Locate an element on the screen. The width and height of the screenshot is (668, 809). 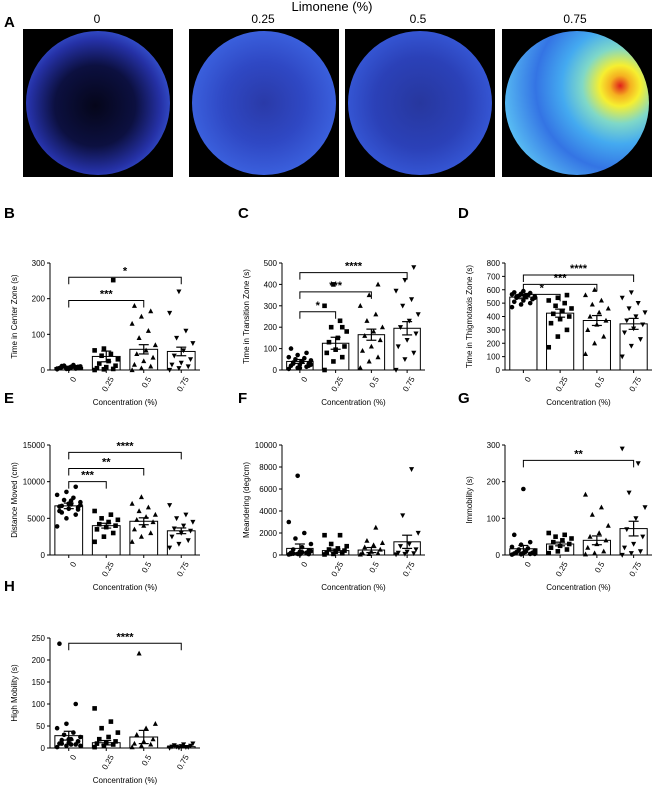
y-axis-title: Time in Thigmotaxis Zone (s) is located at coordinates (469, 316).